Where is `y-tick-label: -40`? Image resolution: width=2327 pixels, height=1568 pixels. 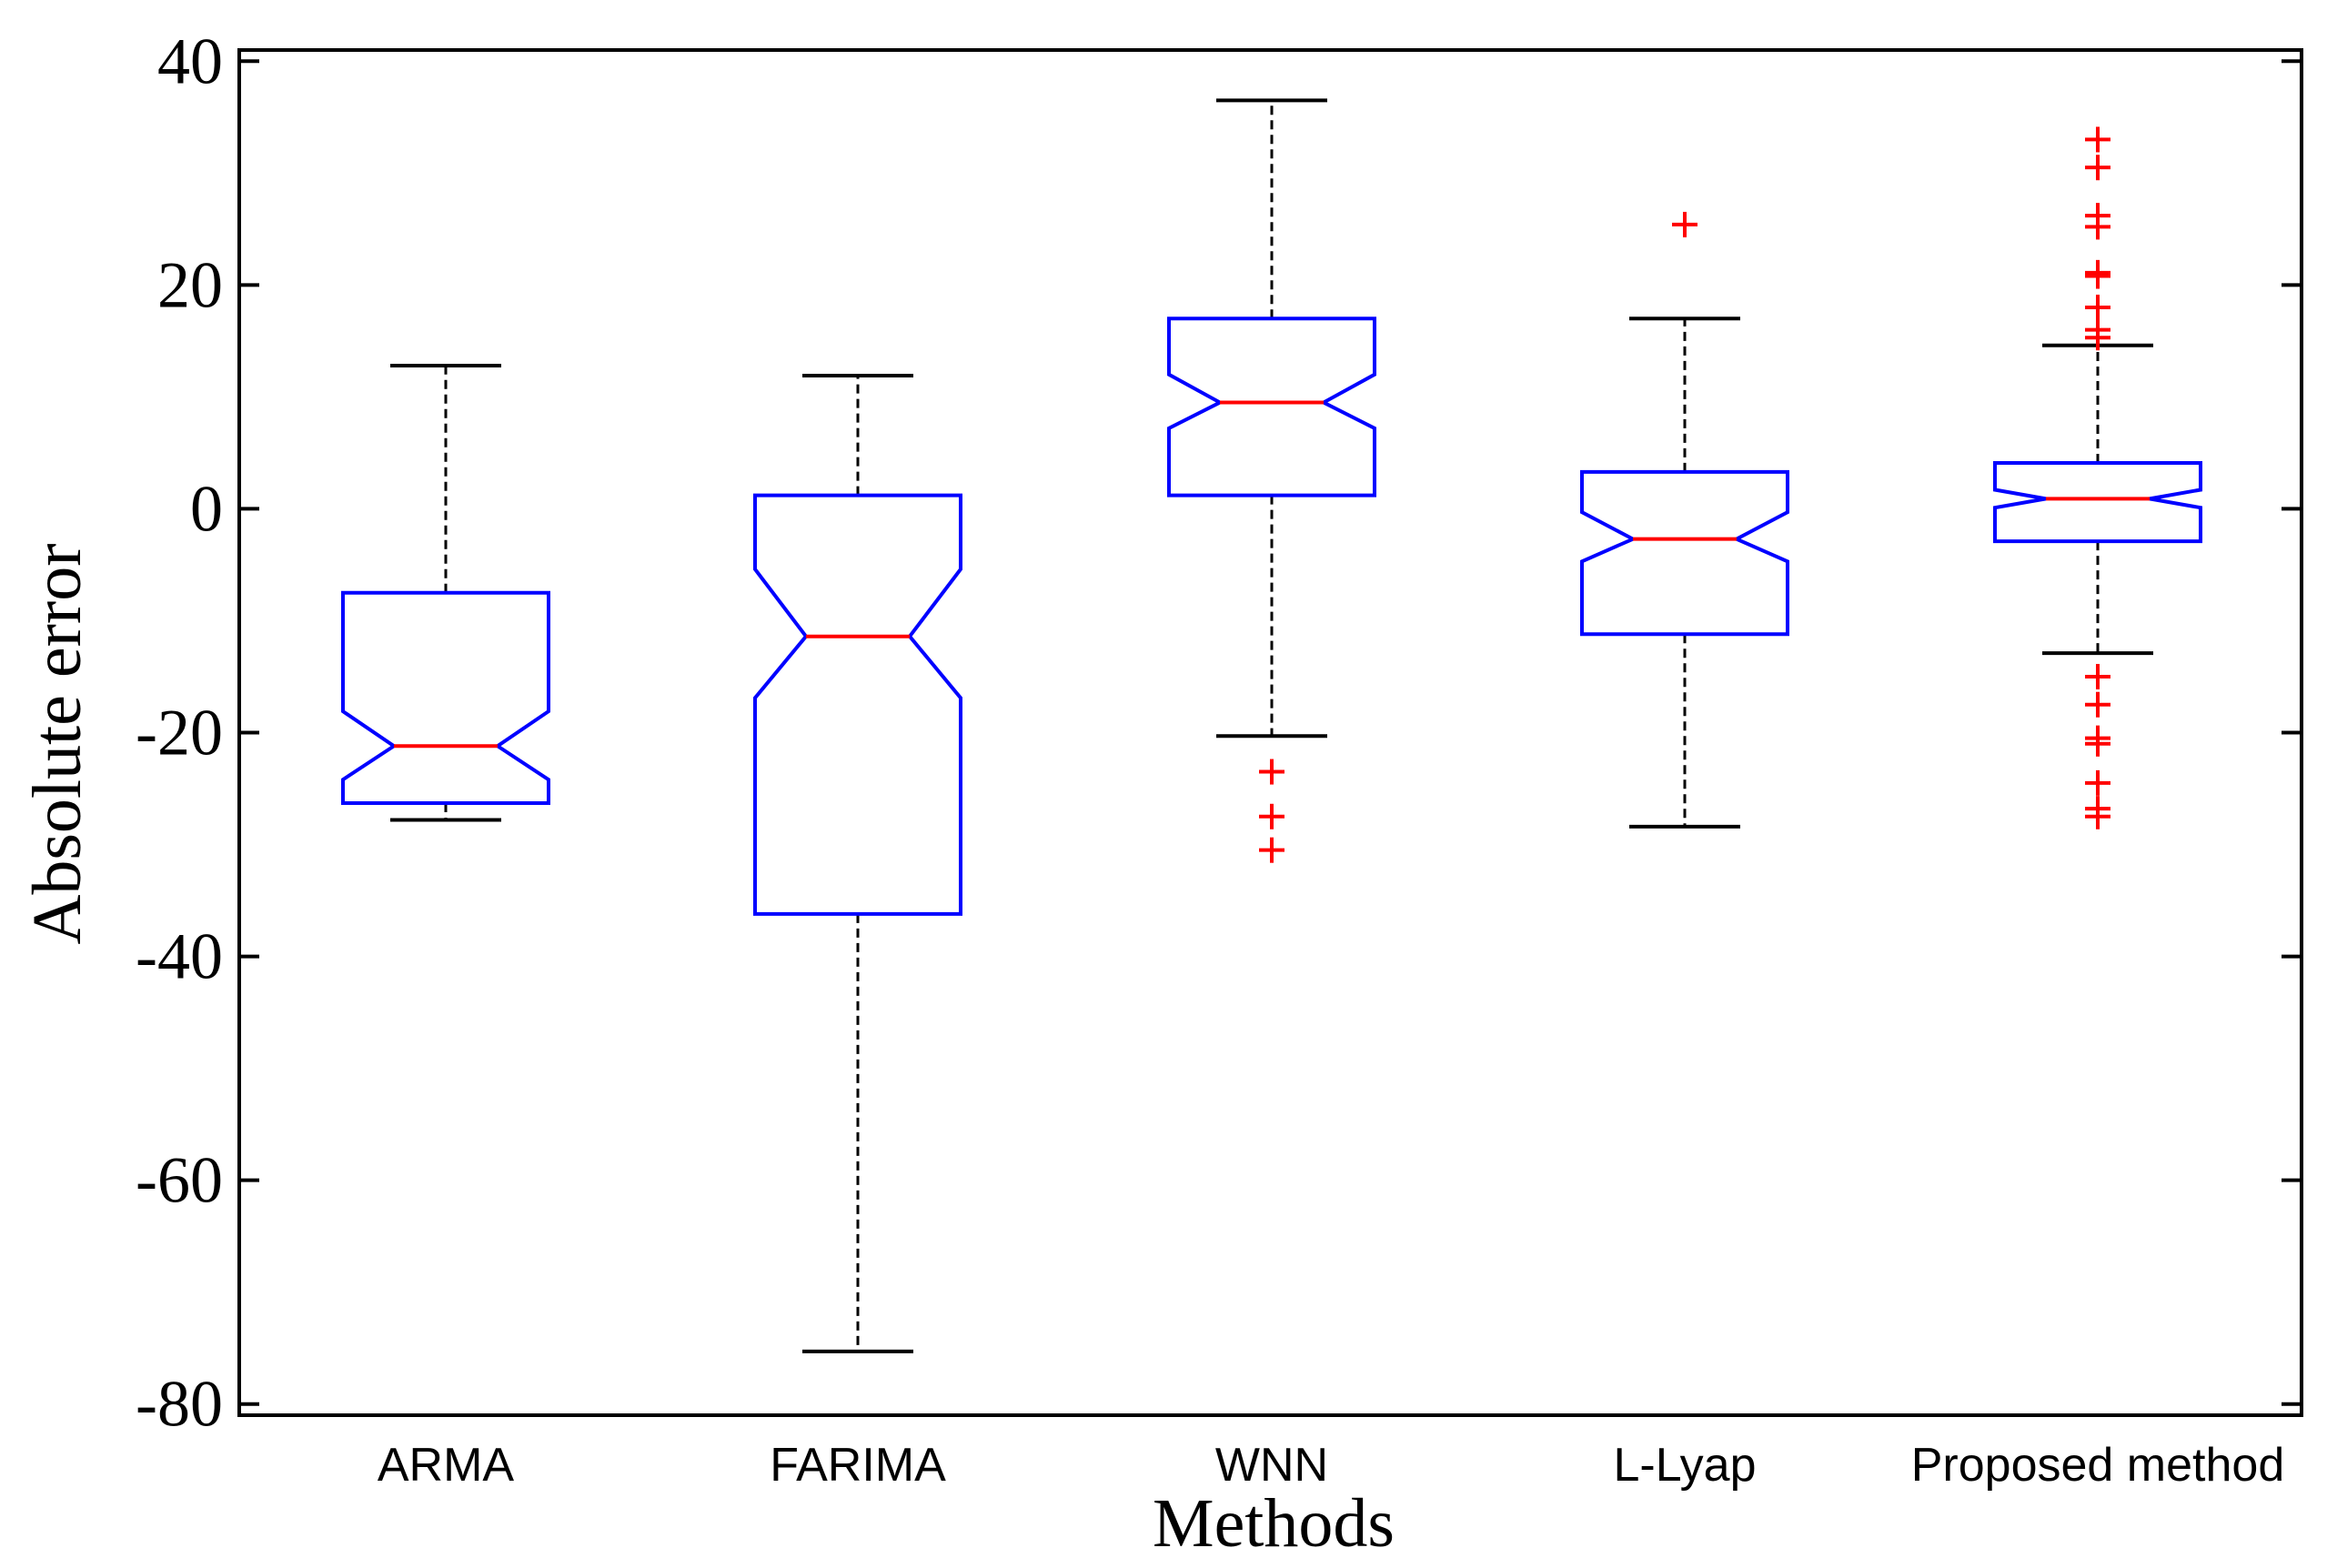 y-tick-label: -40 is located at coordinates (179, 956).